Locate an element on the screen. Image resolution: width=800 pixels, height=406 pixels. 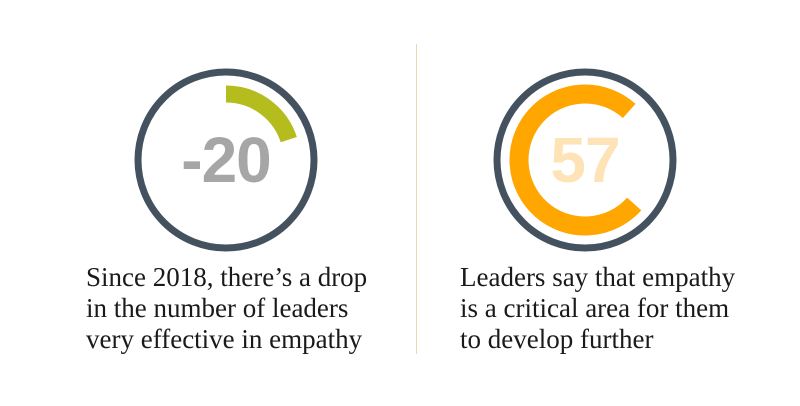
gauge-right: 57 is located at coordinates (585, 160).